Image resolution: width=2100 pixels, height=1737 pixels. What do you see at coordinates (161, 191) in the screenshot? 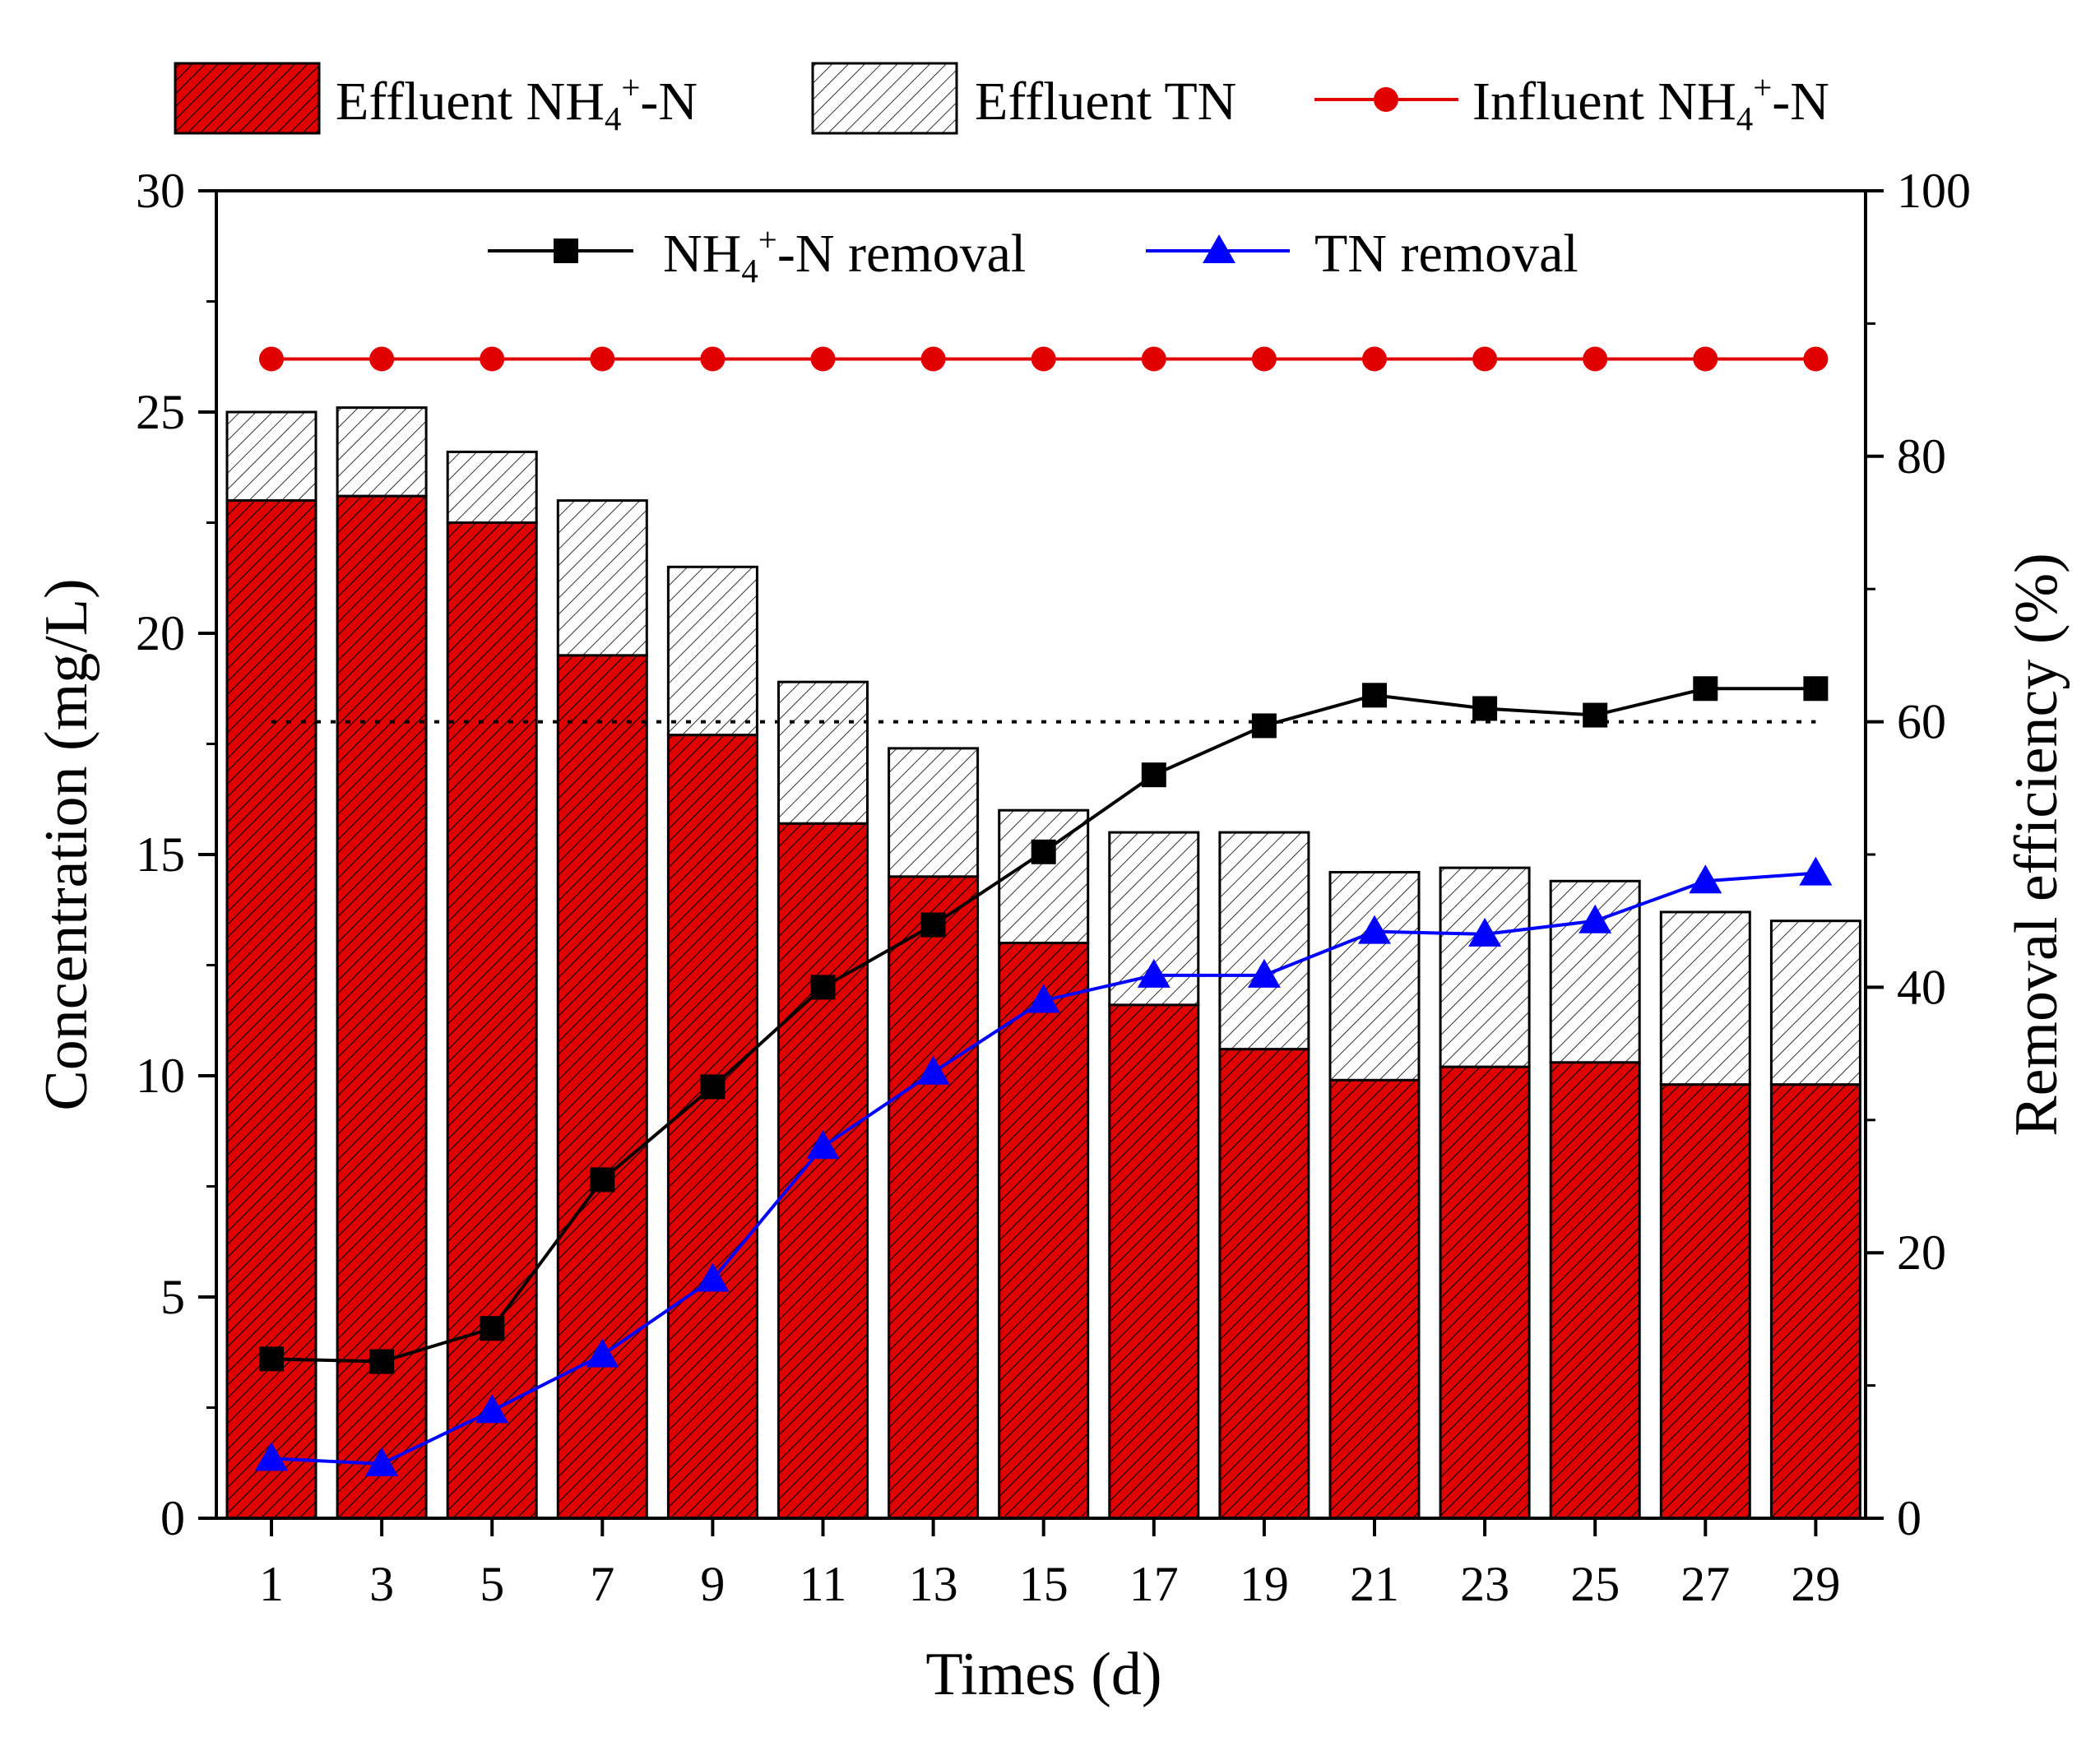
I see `y-left-tick-label: 30` at bounding box center [161, 191].